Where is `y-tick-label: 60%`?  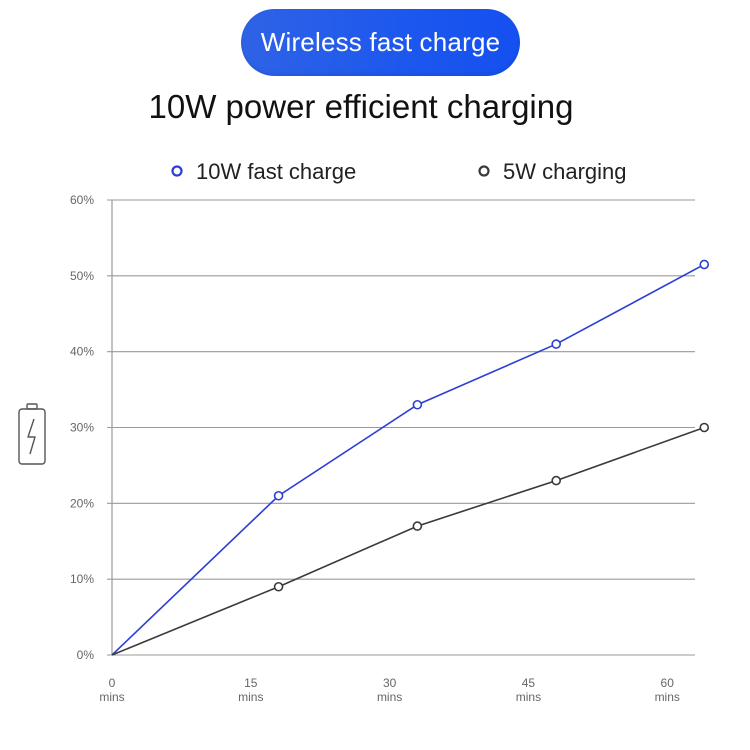
y-tick-label: 60% is located at coordinates (82, 200).